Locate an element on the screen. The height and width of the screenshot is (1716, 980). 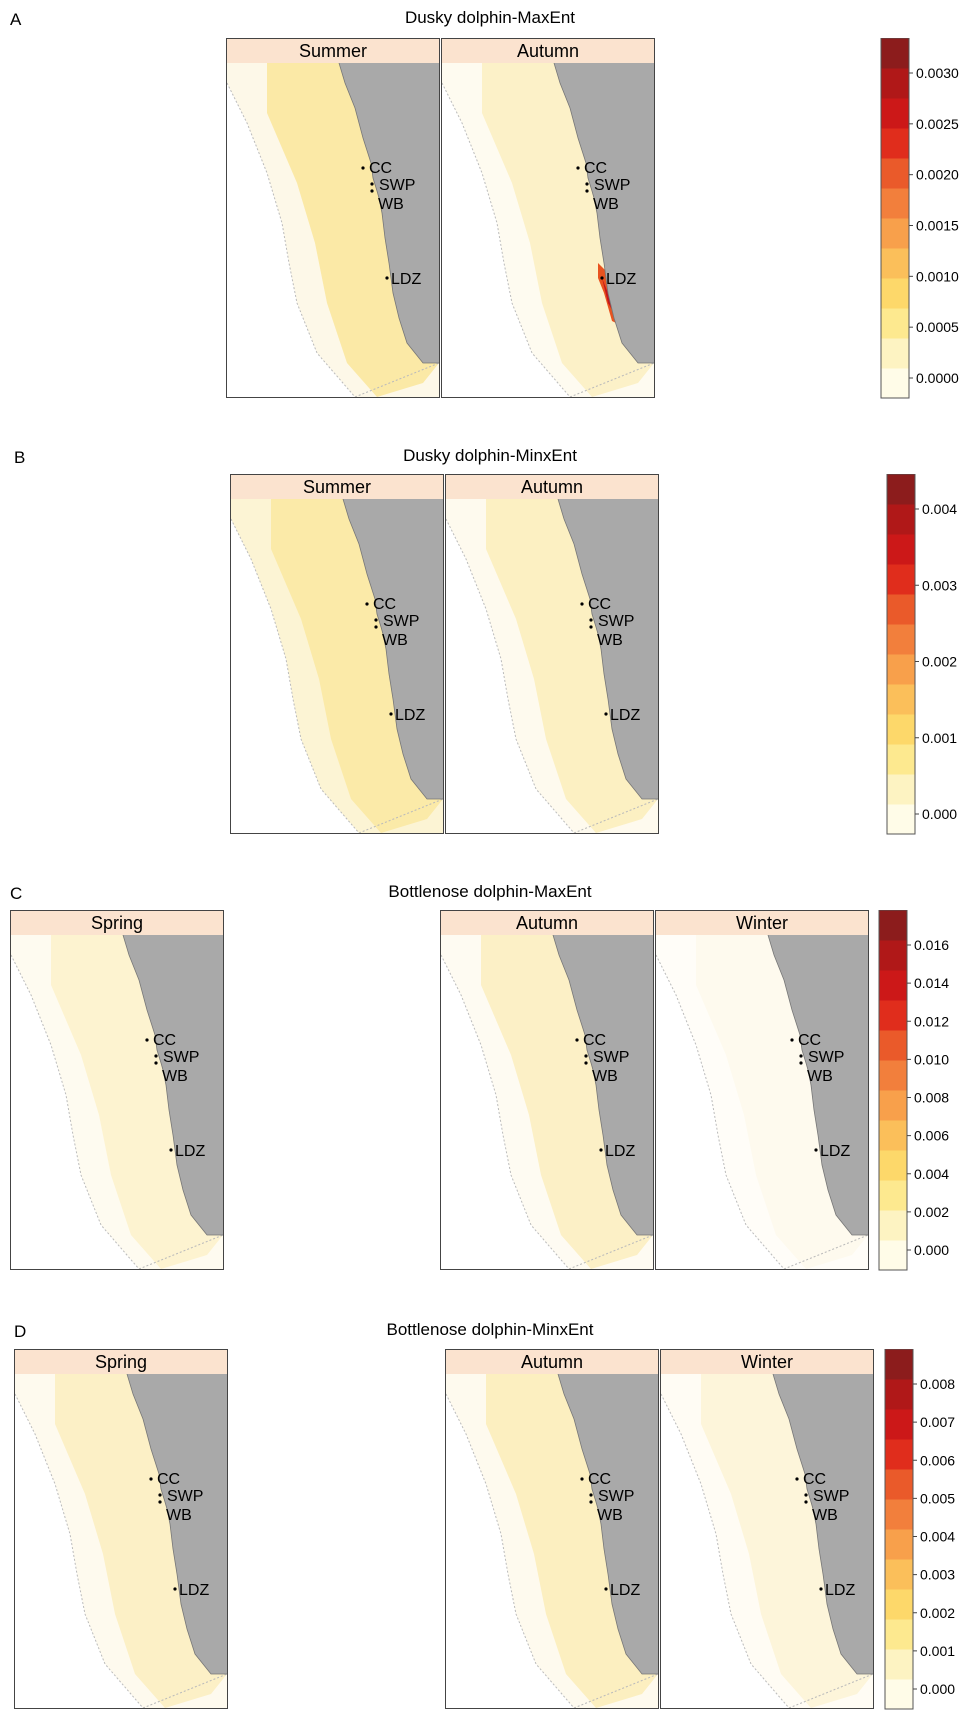
colorbar-tick-label: 0.012 is located at coordinates (931, 1021).